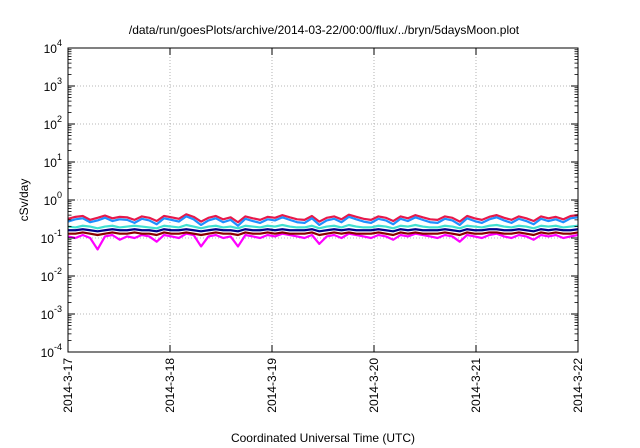 The width and height of the screenshot is (640, 448). Describe the element at coordinates (170, 385) in the screenshot. I see `x-tick-label: 2014-3-18` at that location.